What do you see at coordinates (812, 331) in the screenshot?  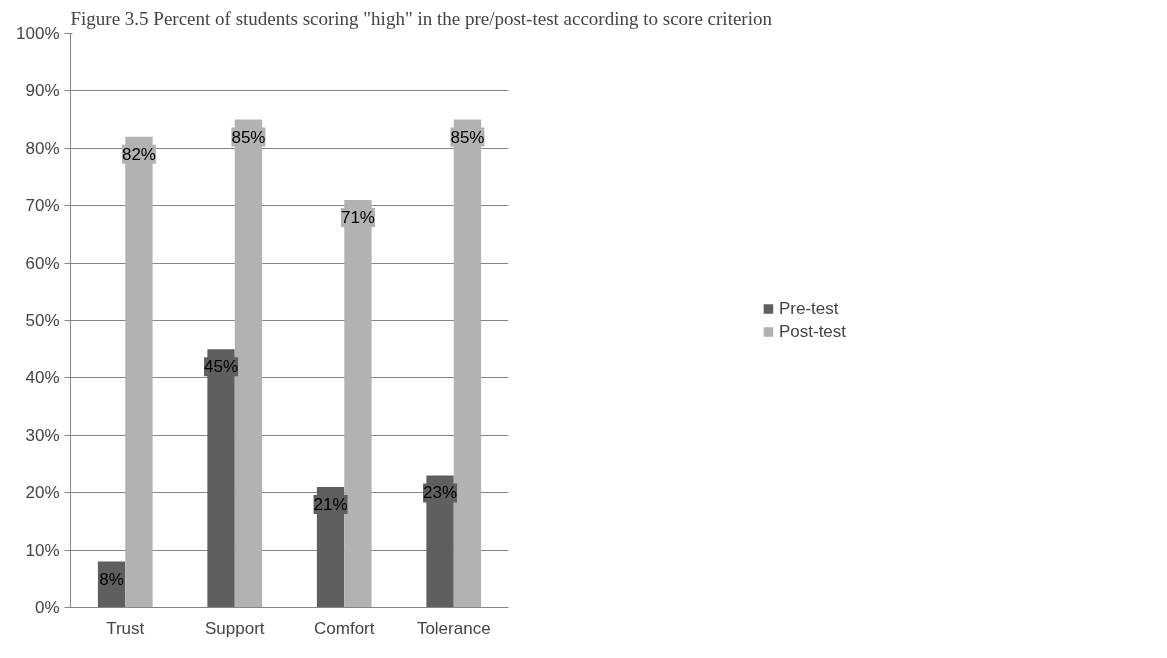 I see `legend-label: Post-test` at bounding box center [812, 331].